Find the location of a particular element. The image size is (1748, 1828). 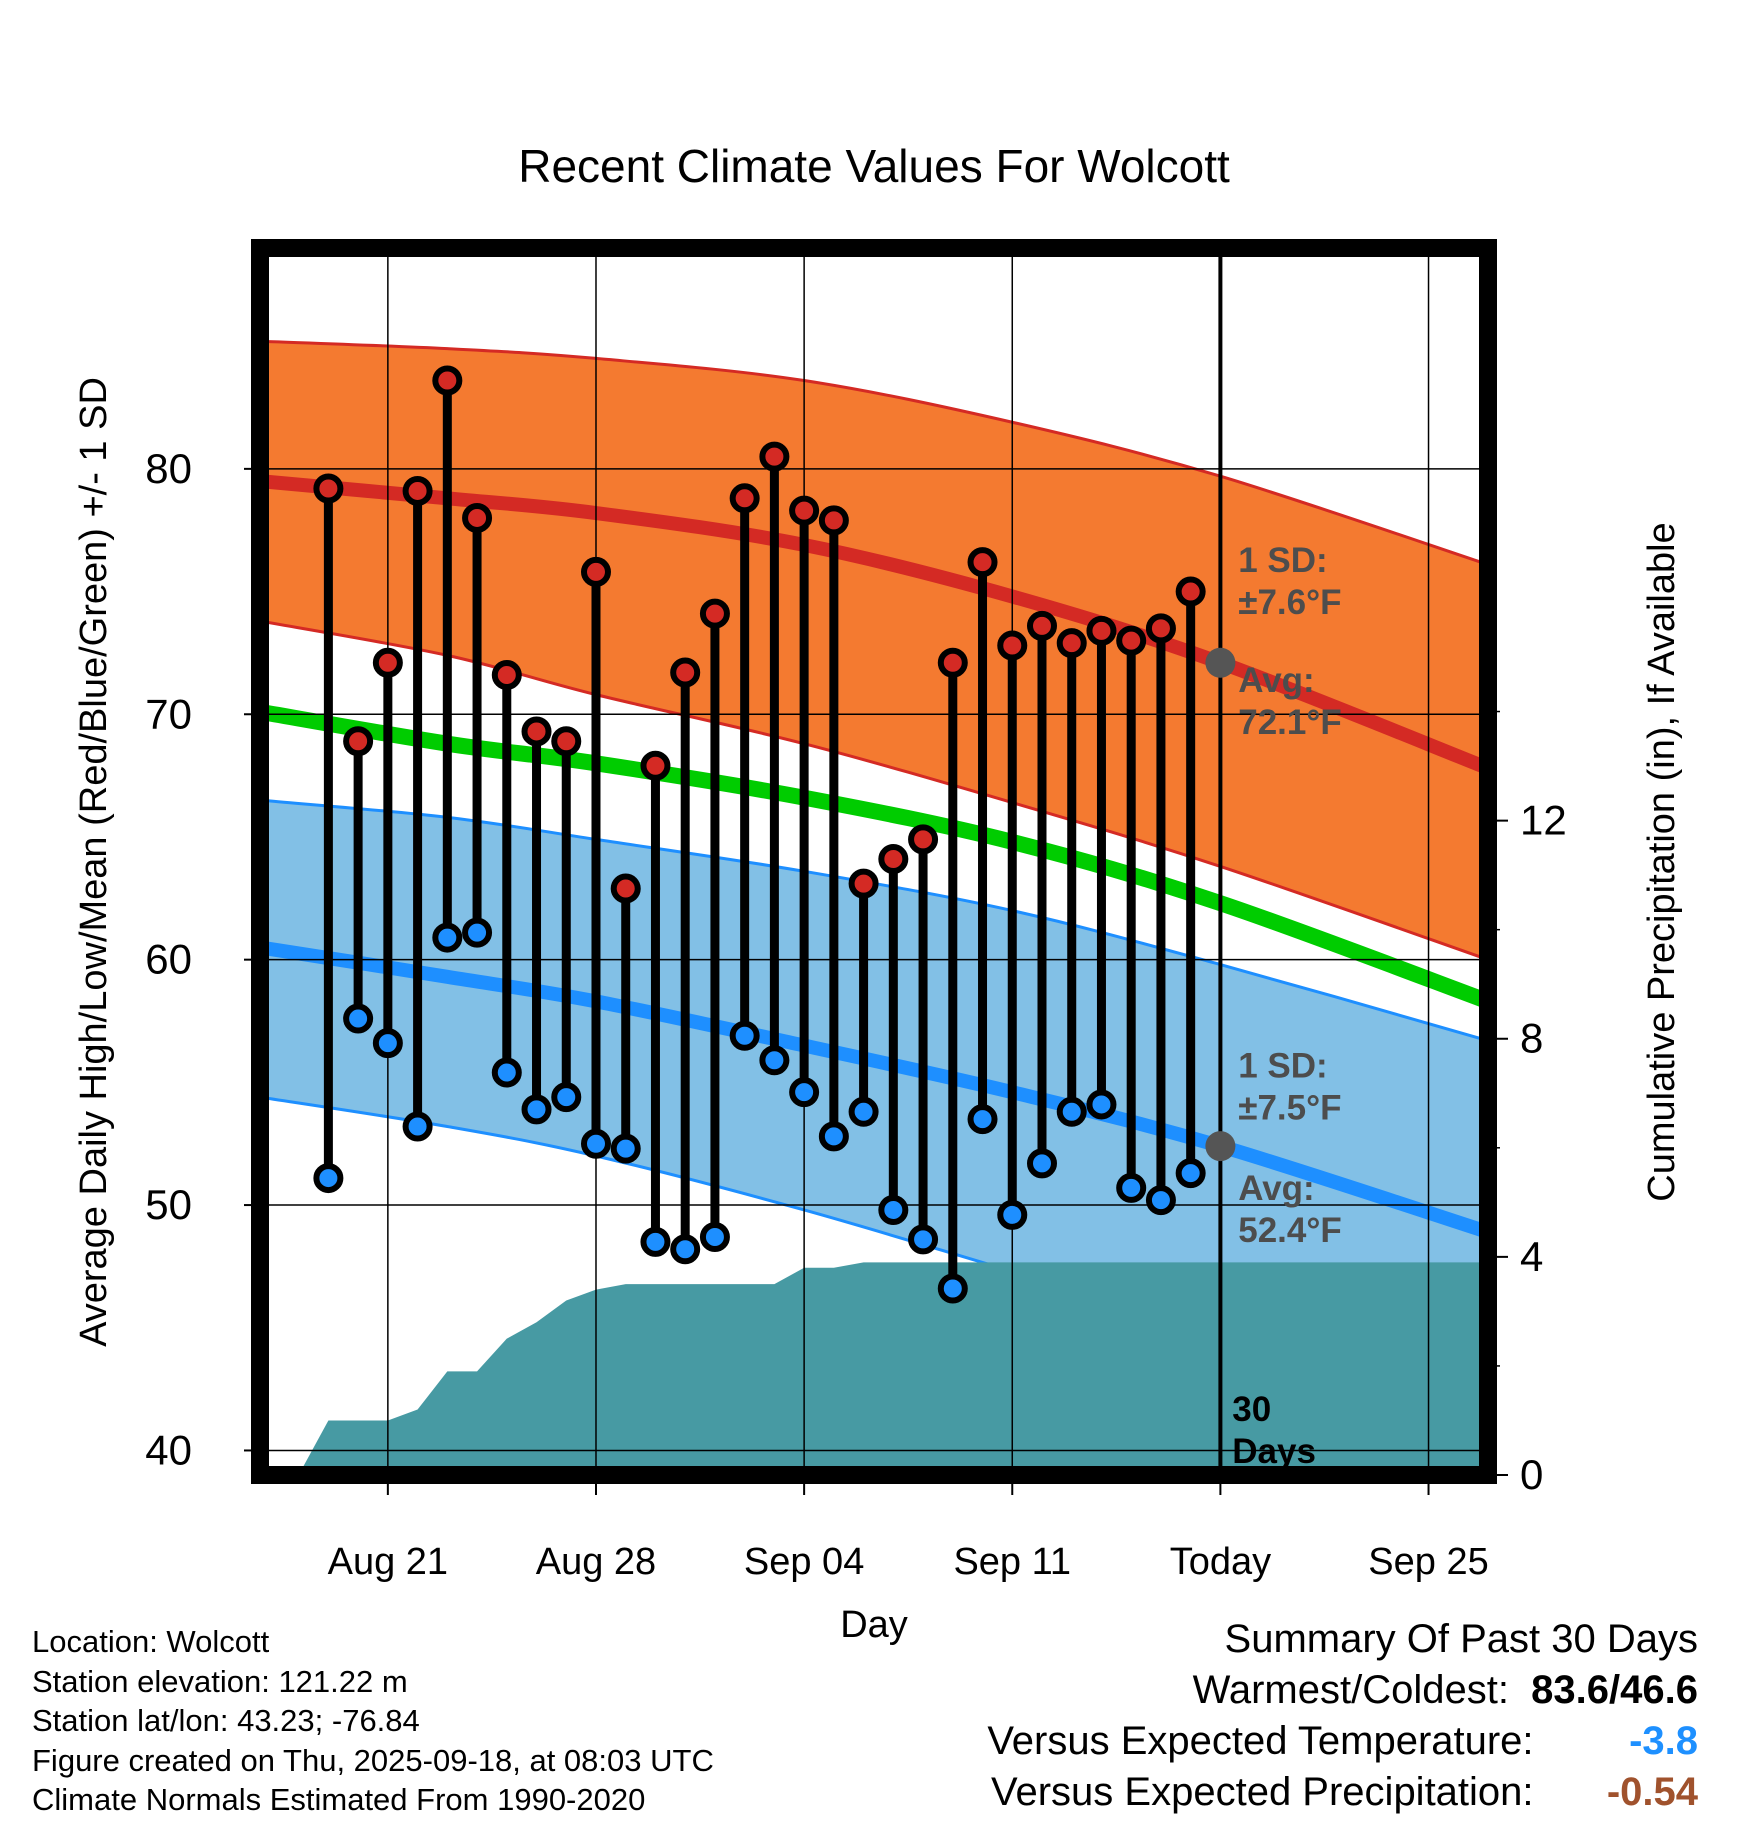

high-sd-upper-line is located at coordinates (874, 452).